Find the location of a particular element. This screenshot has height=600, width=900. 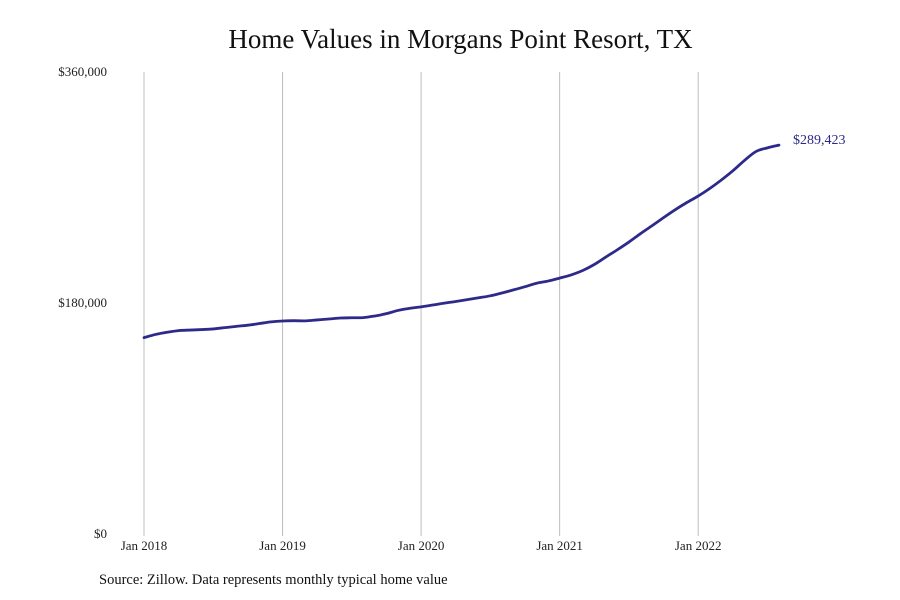

end-value-label: $289,423 is located at coordinates (819, 140).